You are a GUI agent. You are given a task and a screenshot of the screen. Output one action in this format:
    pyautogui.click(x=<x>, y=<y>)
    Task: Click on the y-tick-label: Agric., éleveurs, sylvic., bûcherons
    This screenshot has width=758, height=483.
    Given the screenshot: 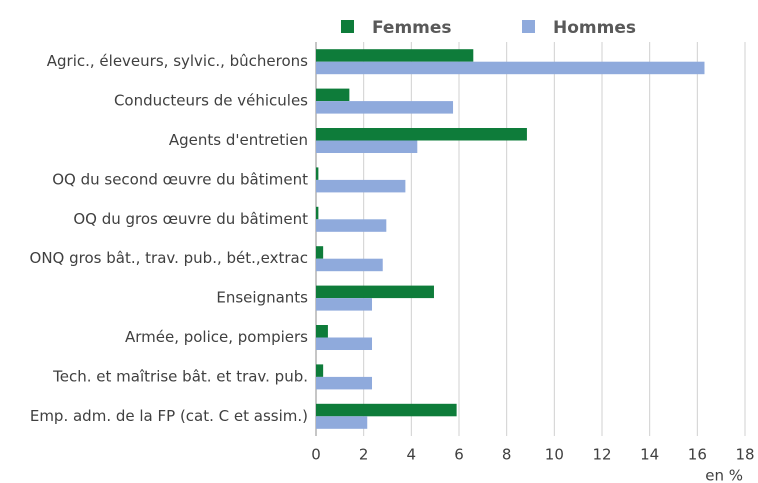 What is the action you would take?
    pyautogui.click(x=177, y=61)
    